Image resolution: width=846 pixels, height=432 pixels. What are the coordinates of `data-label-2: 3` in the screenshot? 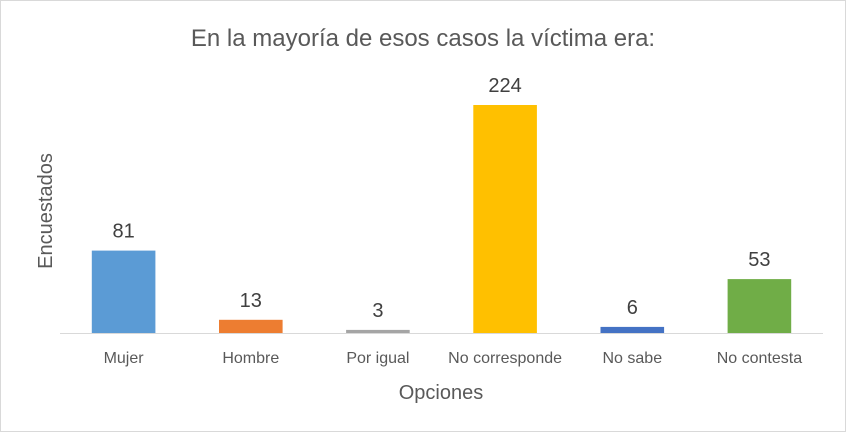 It's located at (377, 311).